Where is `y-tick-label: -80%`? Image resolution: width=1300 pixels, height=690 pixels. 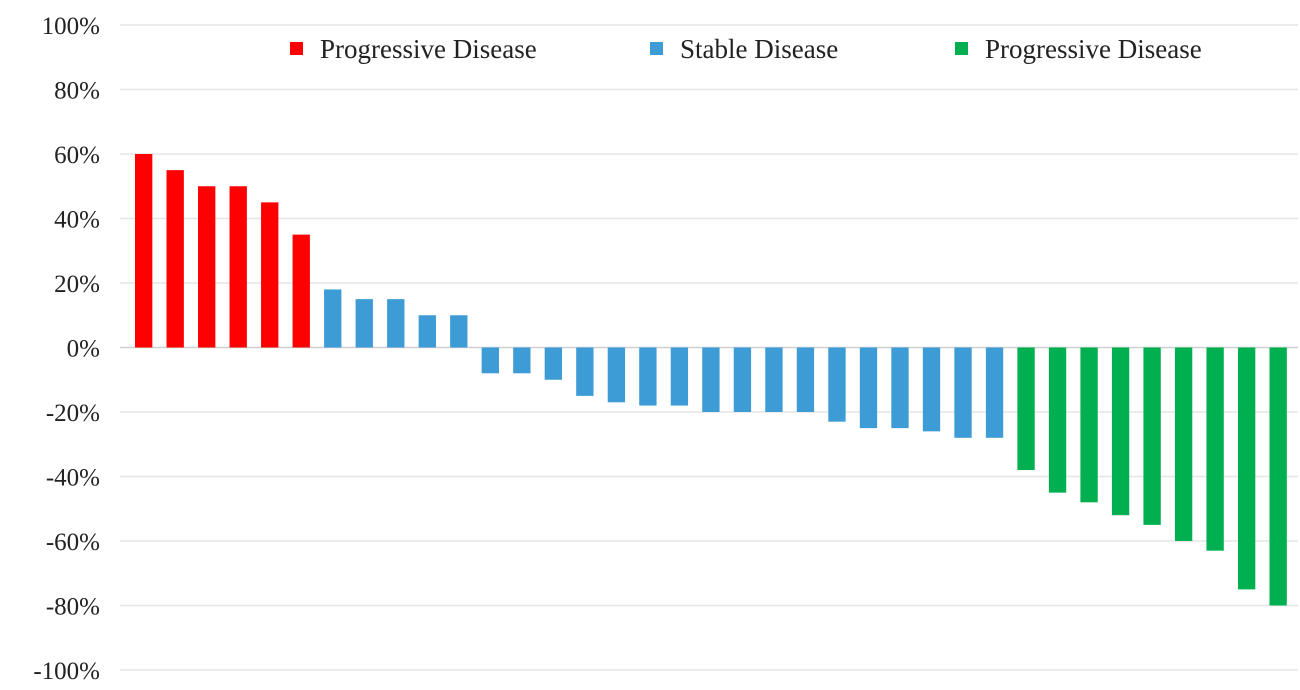
y-tick-label: -80% is located at coordinates (73, 607).